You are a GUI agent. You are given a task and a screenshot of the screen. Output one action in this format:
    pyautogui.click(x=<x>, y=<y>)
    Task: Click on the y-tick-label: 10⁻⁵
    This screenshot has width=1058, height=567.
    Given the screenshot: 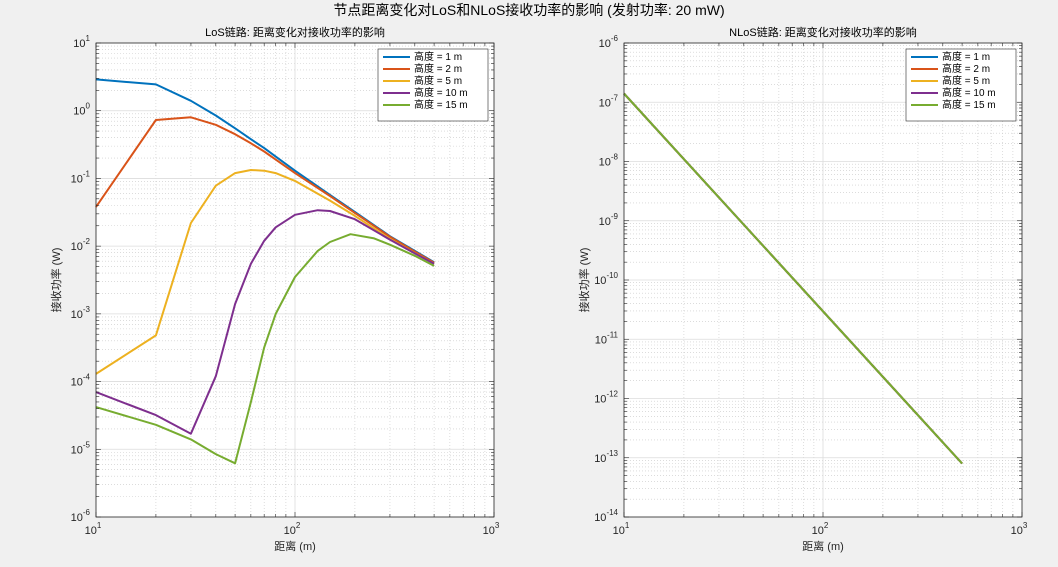 What is the action you would take?
    pyautogui.click(x=81, y=448)
    